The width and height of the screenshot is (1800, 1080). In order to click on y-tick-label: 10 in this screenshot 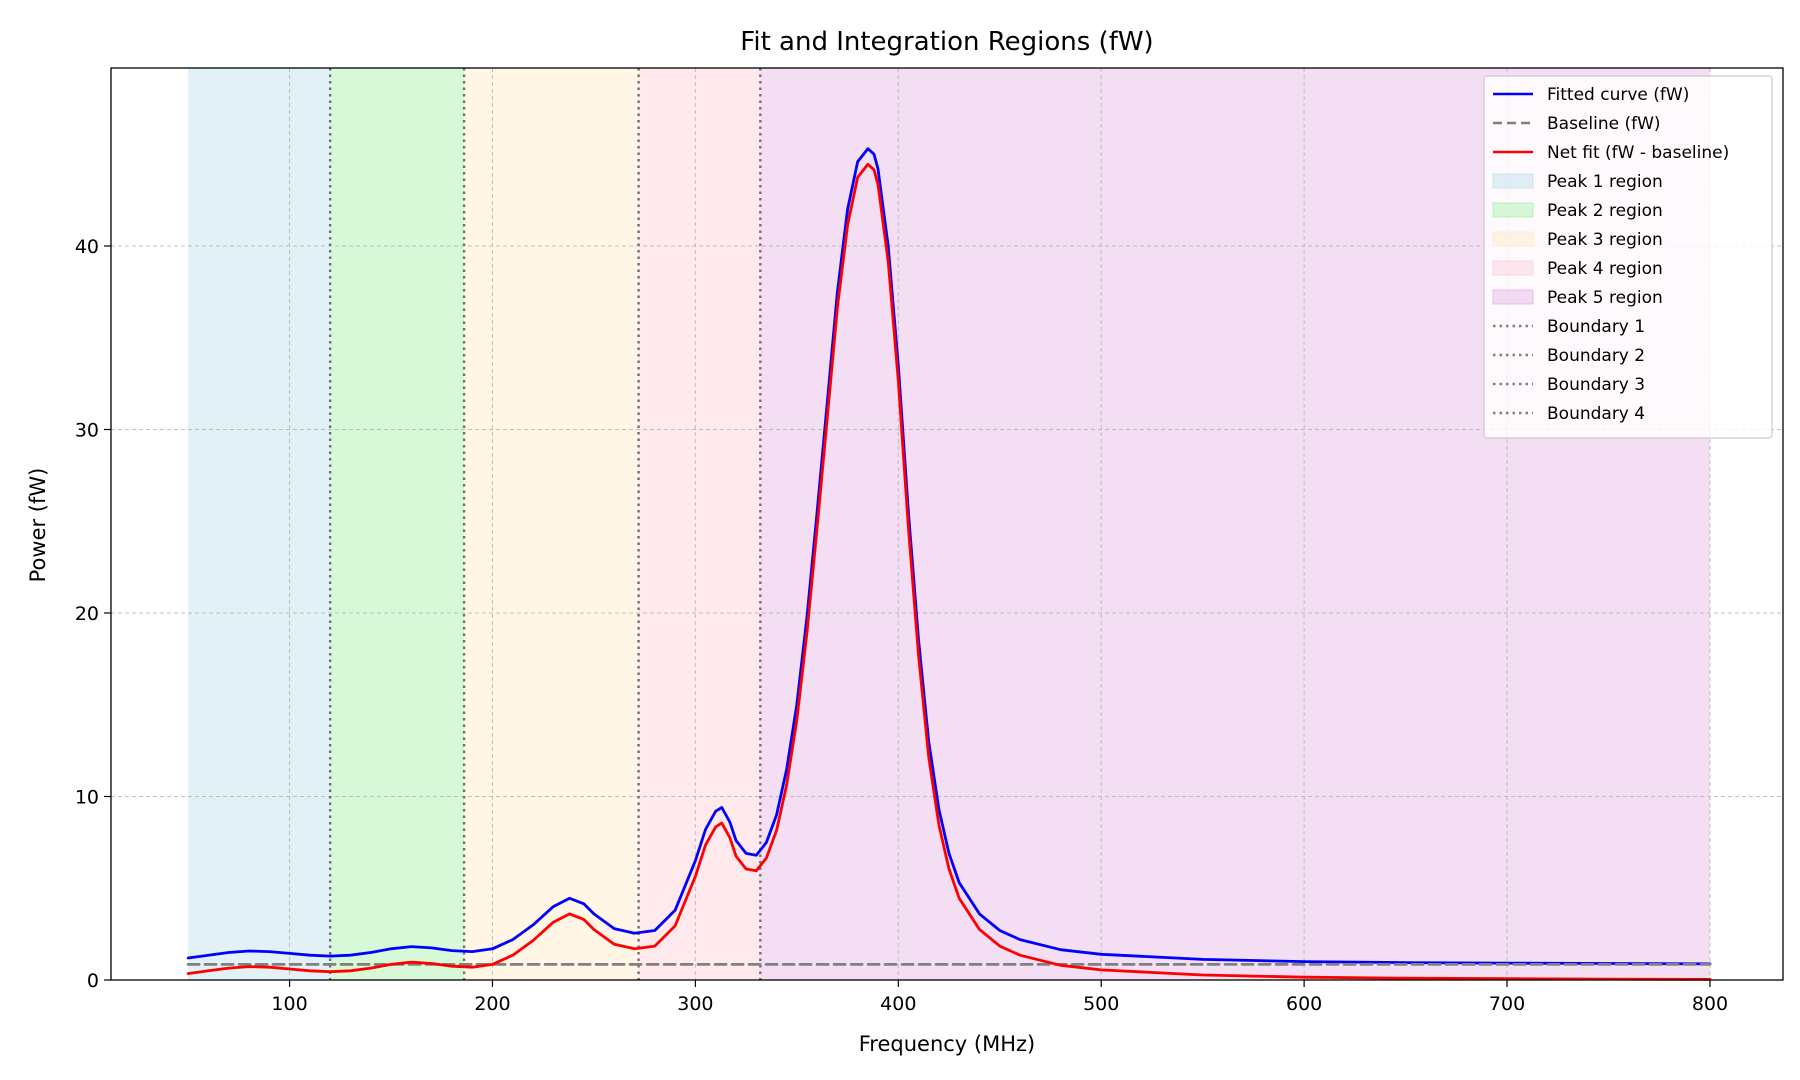, I will do `click(87, 797)`.